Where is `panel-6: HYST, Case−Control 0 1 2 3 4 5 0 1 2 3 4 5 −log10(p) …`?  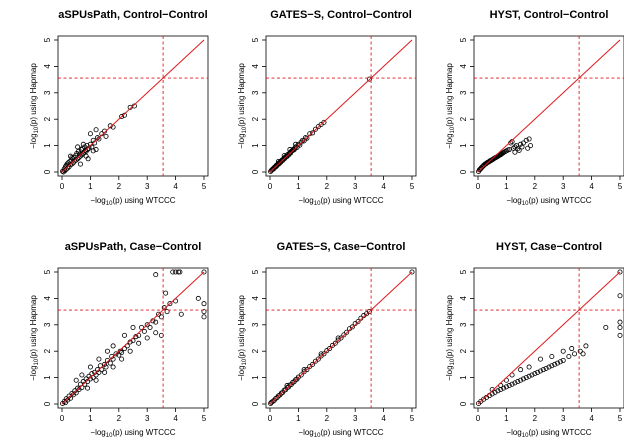 panel-6: HYST, Case−Control 0 1 2 3 4 5 0 1 2 3 4 5 −log10(p) … is located at coordinates (534, 340).